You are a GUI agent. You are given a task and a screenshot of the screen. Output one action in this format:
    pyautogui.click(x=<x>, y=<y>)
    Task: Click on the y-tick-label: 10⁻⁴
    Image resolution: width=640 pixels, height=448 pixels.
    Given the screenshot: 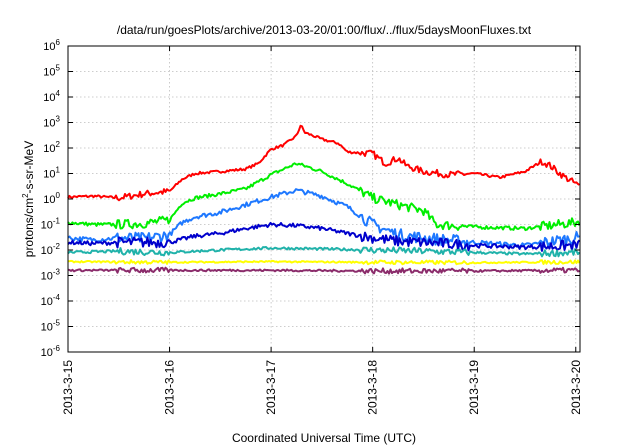 What is the action you would take?
    pyautogui.click(x=51, y=300)
    